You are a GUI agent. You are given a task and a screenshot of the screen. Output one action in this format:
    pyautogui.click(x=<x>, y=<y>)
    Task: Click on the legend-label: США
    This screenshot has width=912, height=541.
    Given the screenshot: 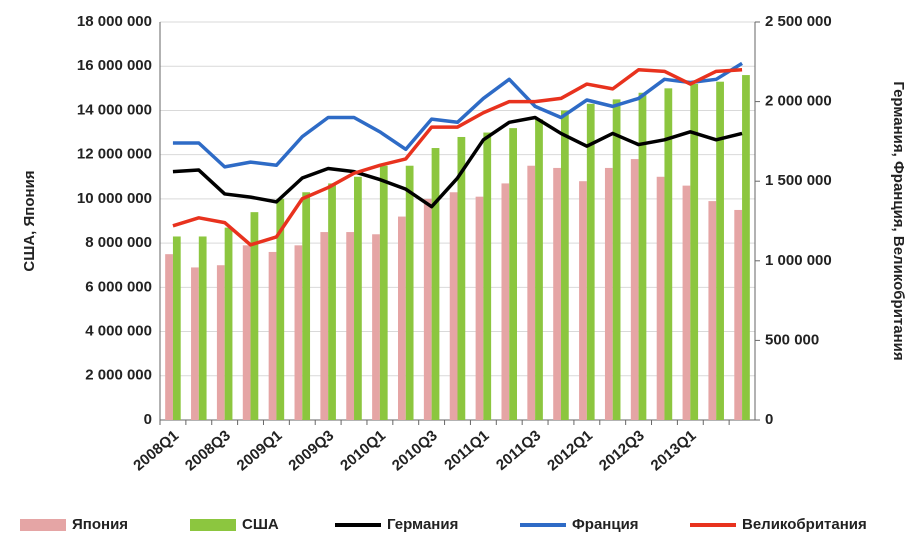 What is the action you would take?
    pyautogui.click(x=260, y=524)
    